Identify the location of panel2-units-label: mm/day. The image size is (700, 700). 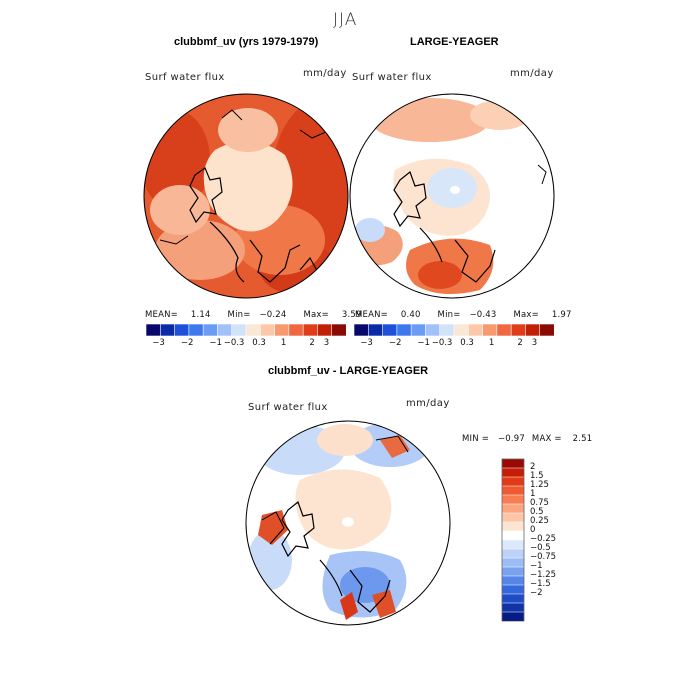
(532, 73).